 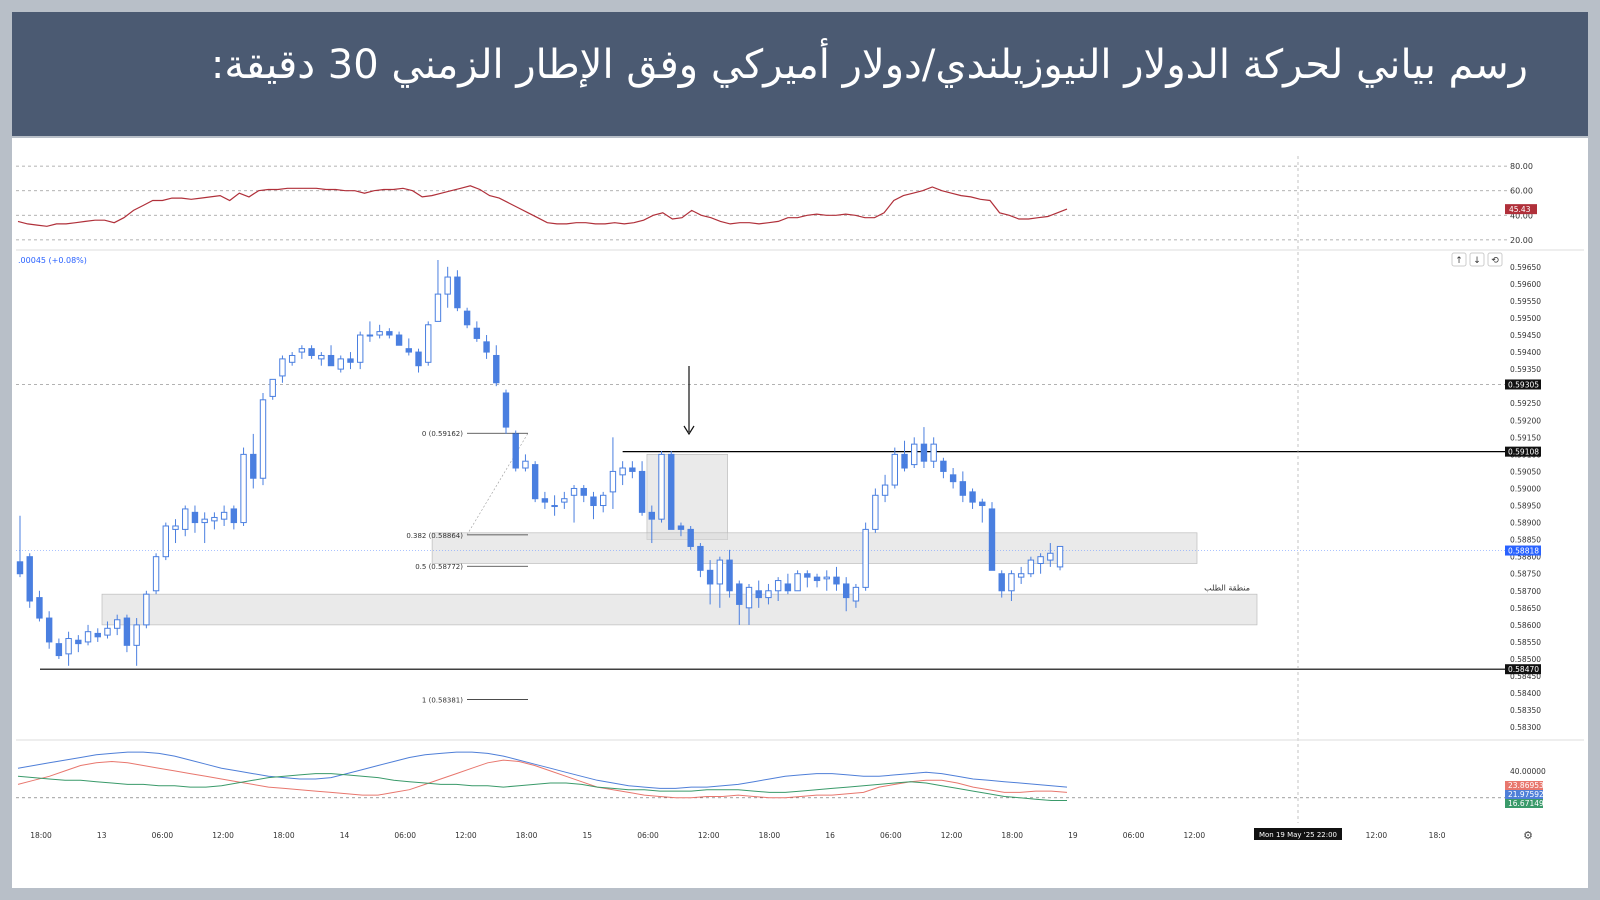 I want to click on x-tick-label: 15, so click(x=588, y=835).